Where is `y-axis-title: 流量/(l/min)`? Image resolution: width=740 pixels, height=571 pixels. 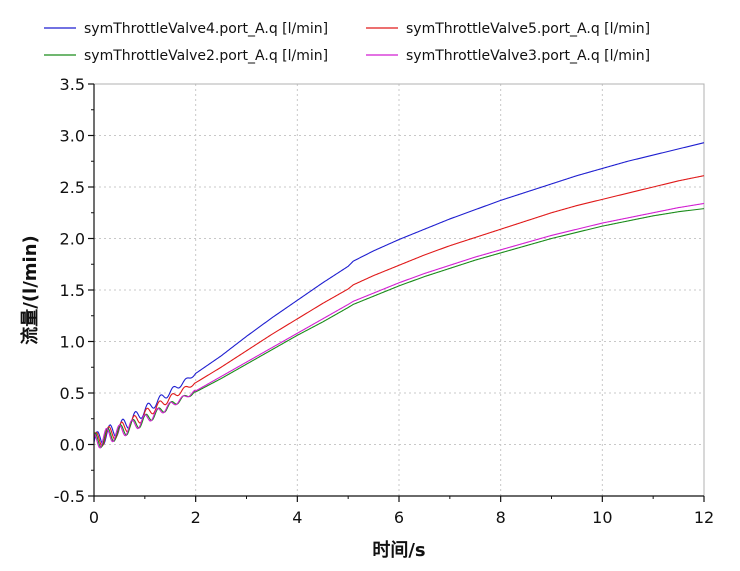 y-axis-title: 流量/(l/min) is located at coordinates (30, 290).